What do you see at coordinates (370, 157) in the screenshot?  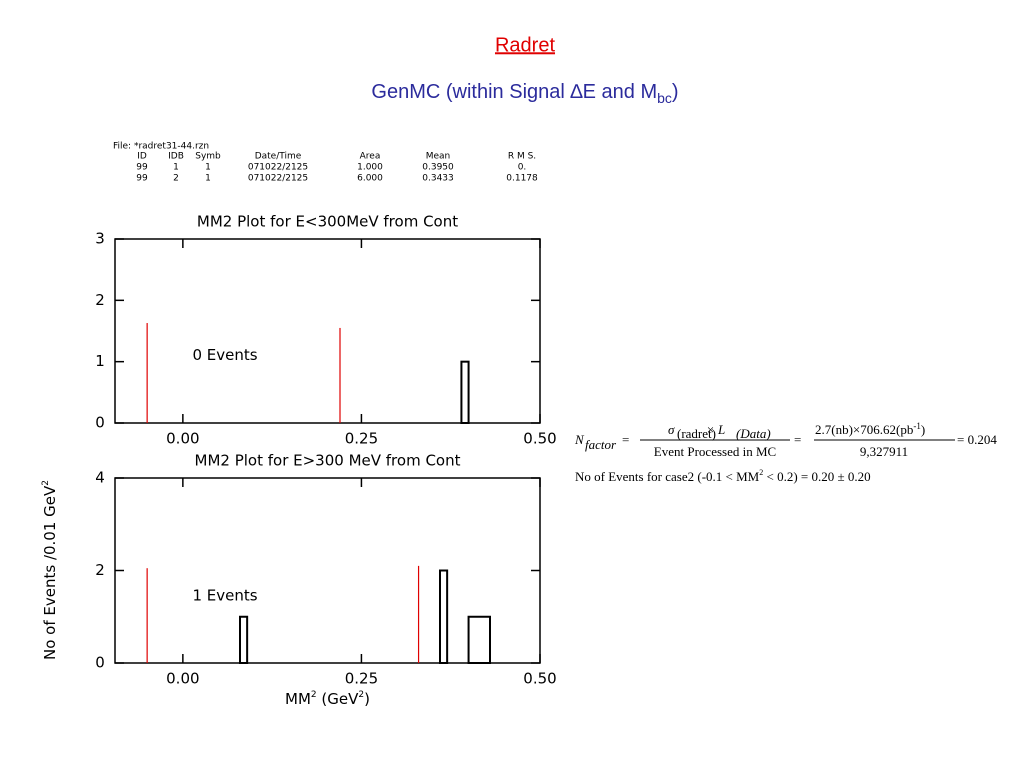 I see `column-header: Area` at bounding box center [370, 157].